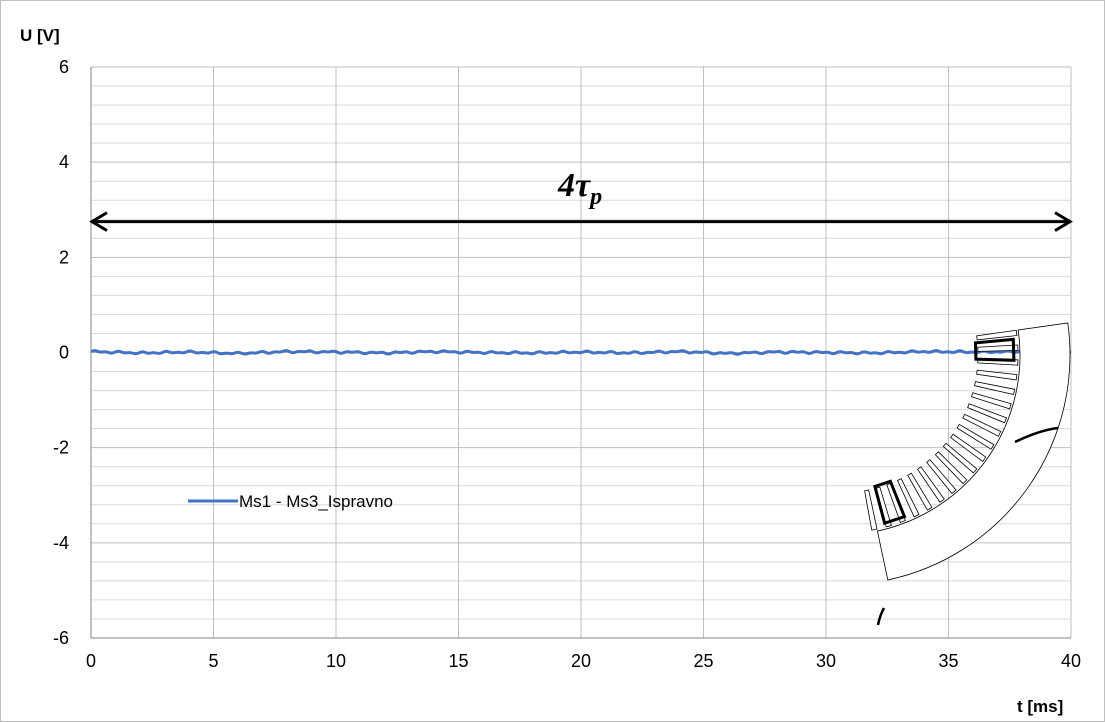 The width and height of the screenshot is (1105, 722). Describe the element at coordinates (574, 185) in the screenshot. I see `tau-label-main: 4τ` at that location.